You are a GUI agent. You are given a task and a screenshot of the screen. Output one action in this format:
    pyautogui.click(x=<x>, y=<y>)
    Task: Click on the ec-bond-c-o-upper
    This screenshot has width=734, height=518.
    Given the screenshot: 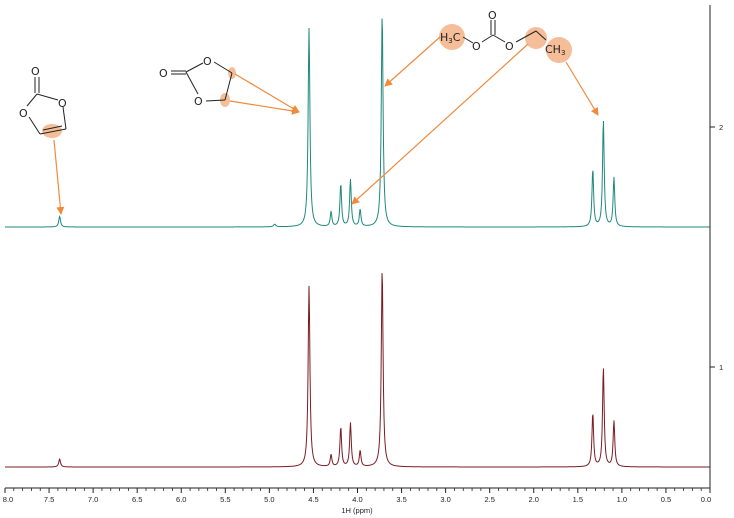 What is the action you would take?
    pyautogui.click(x=194, y=67)
    